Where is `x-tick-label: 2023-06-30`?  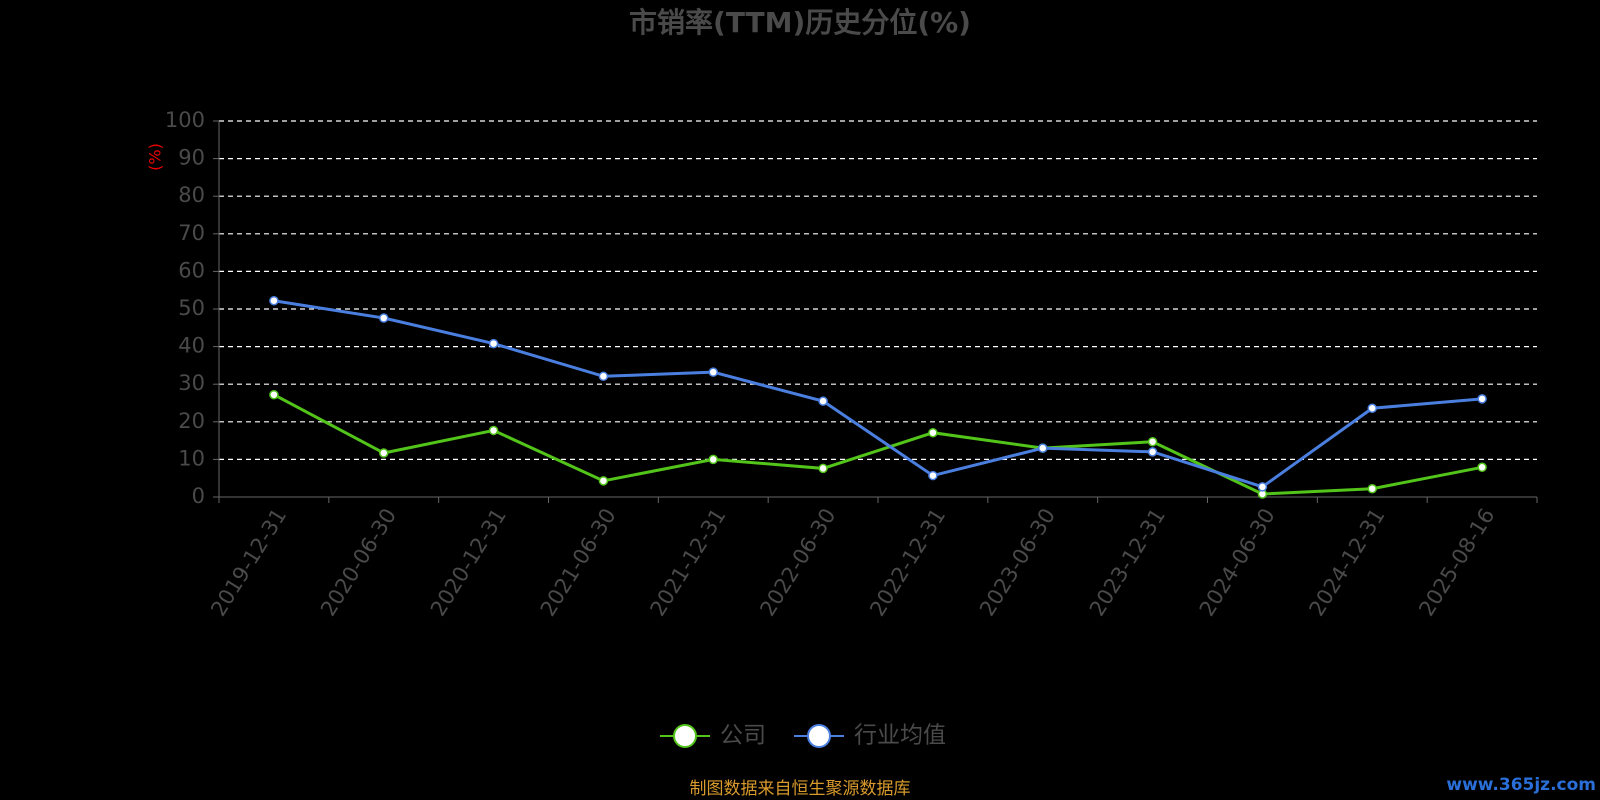
x-tick-label: 2023-06-30 is located at coordinates (1017, 562).